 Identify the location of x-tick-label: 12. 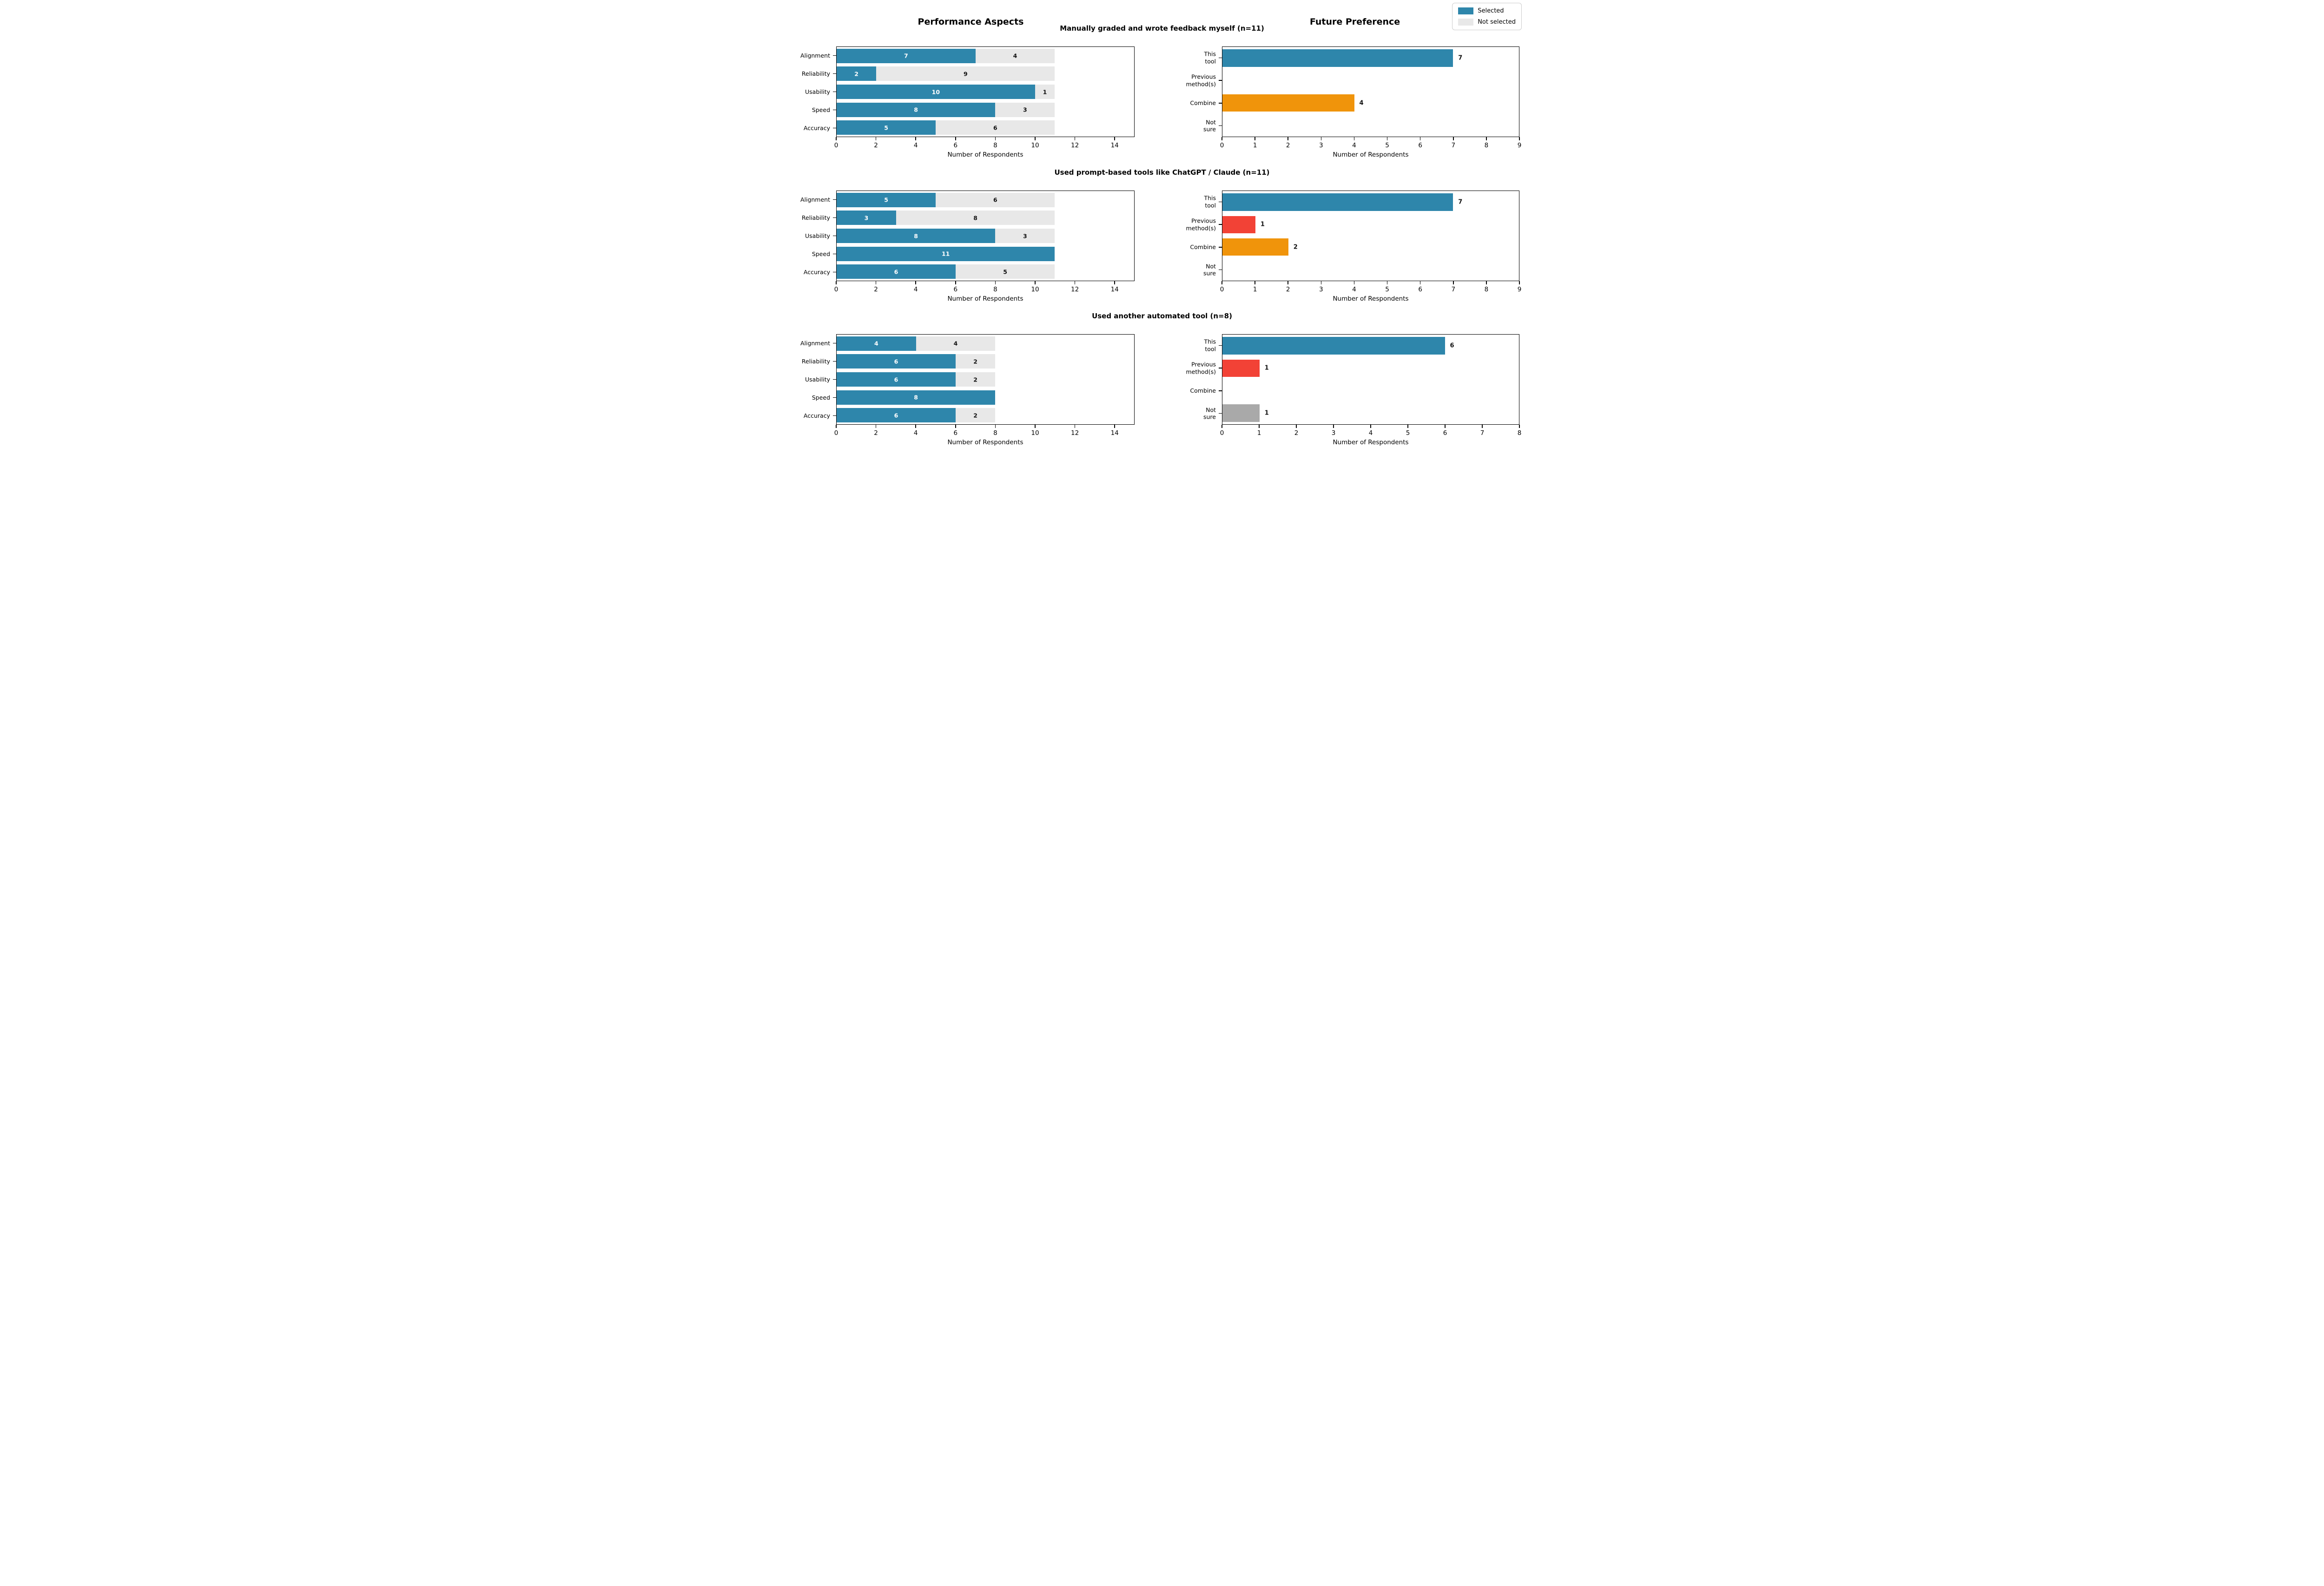
(1075, 289).